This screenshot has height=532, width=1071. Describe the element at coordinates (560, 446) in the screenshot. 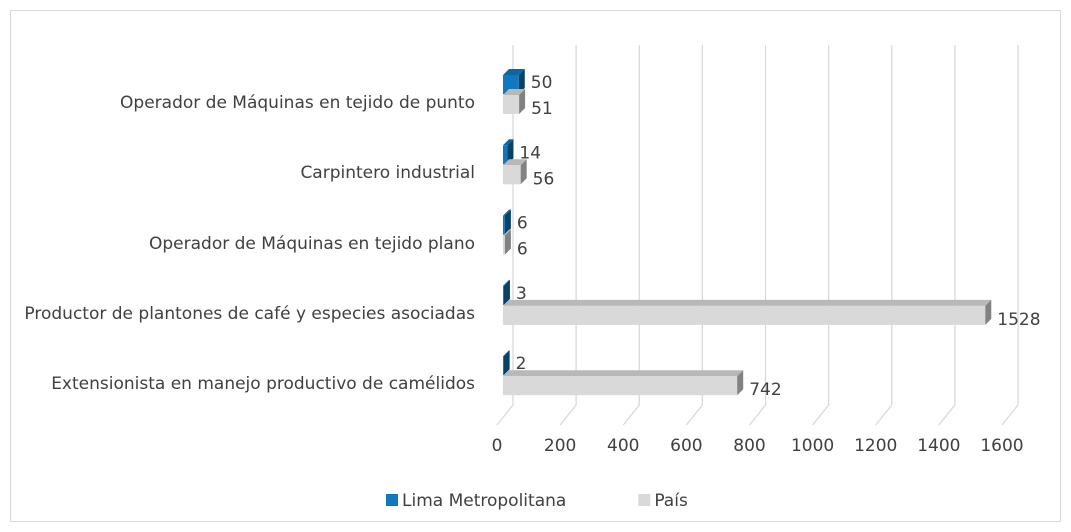

I see `x-tick-label: 200` at that location.